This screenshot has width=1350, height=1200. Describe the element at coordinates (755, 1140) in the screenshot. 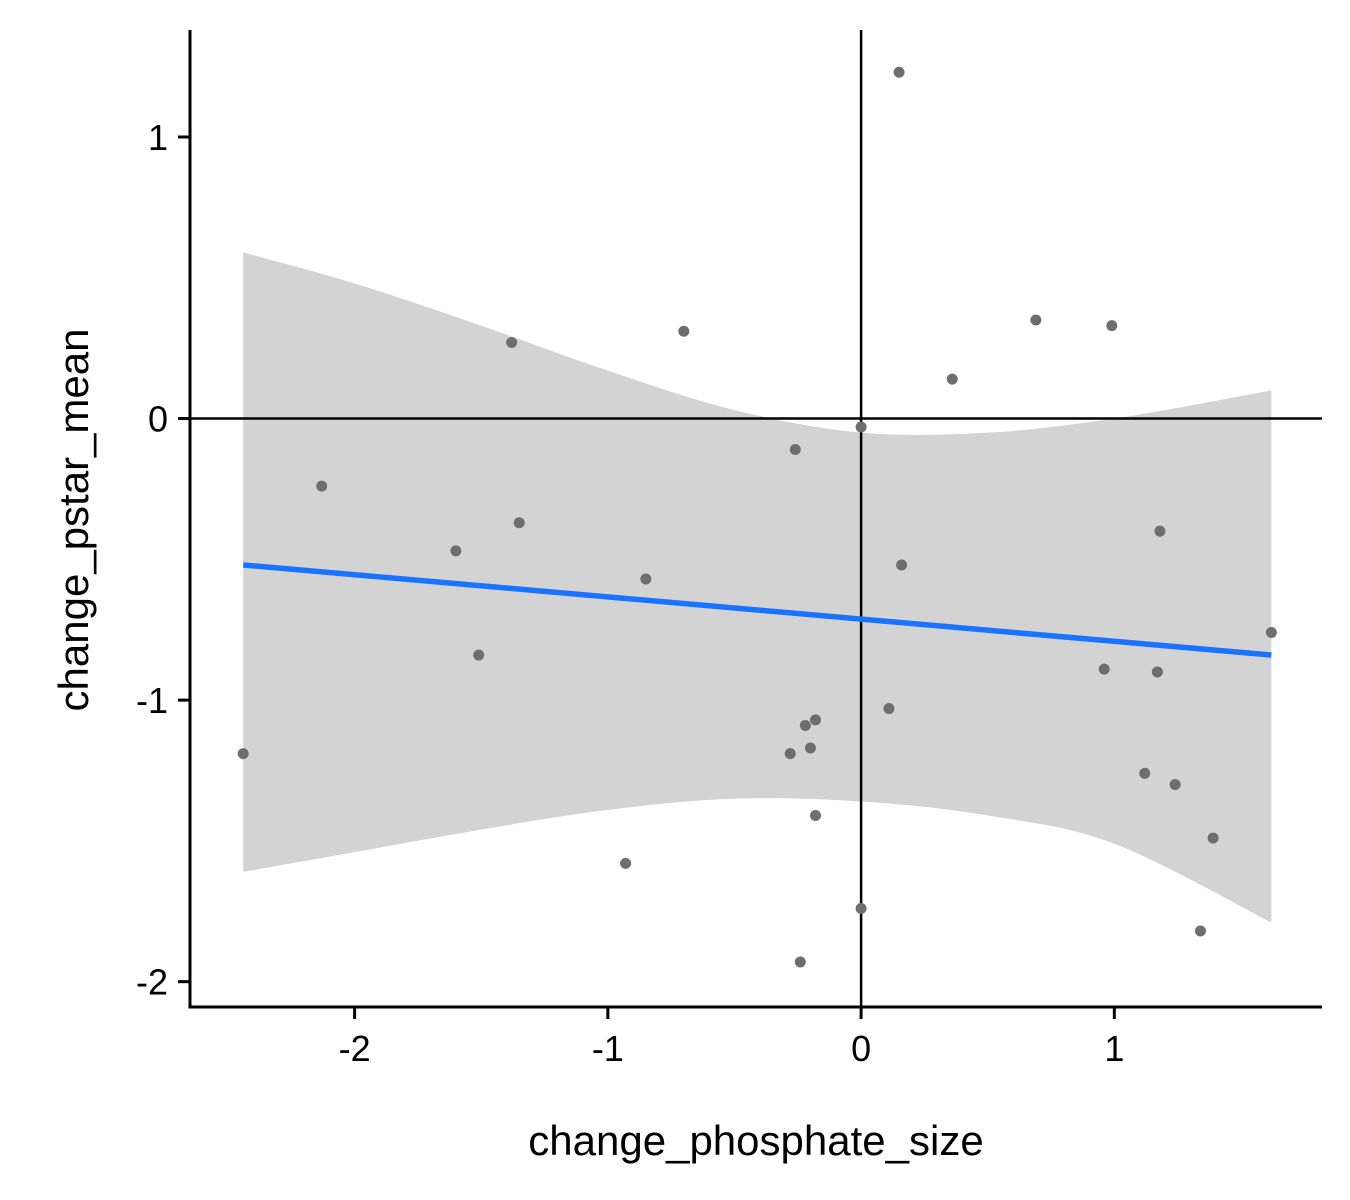

I see `x-axis-title: change_phosphate_size` at that location.